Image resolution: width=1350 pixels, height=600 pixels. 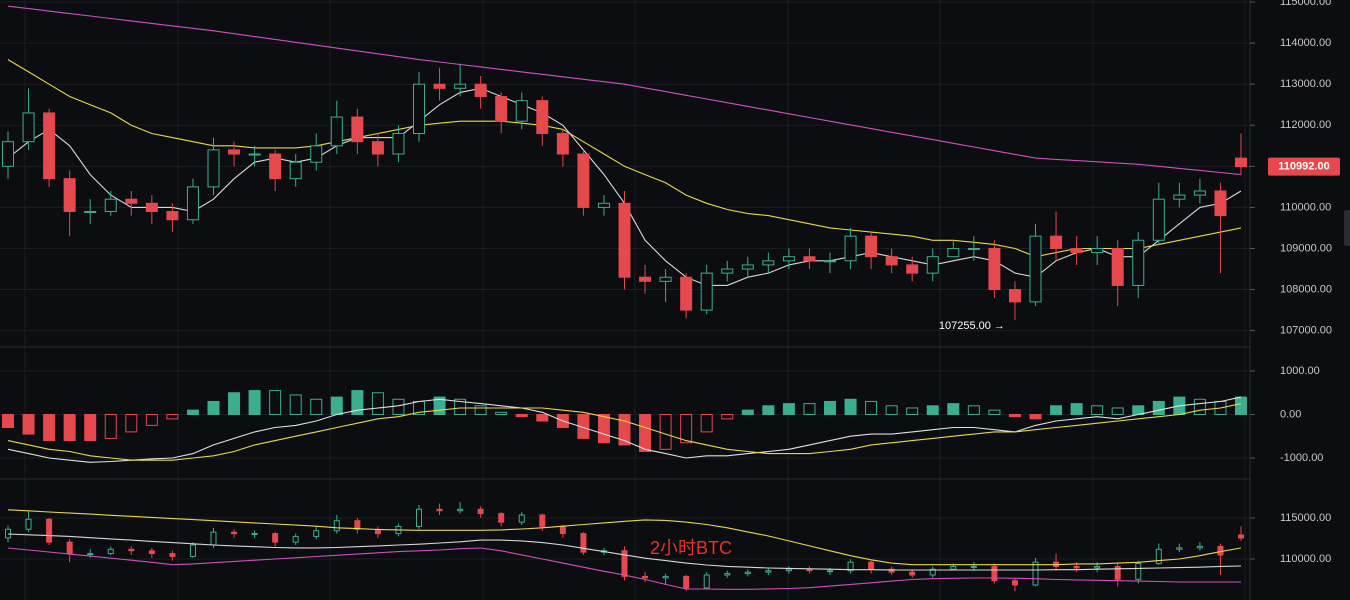 I want to click on y-tick-label: 112000.00, so click(x=1305, y=125).